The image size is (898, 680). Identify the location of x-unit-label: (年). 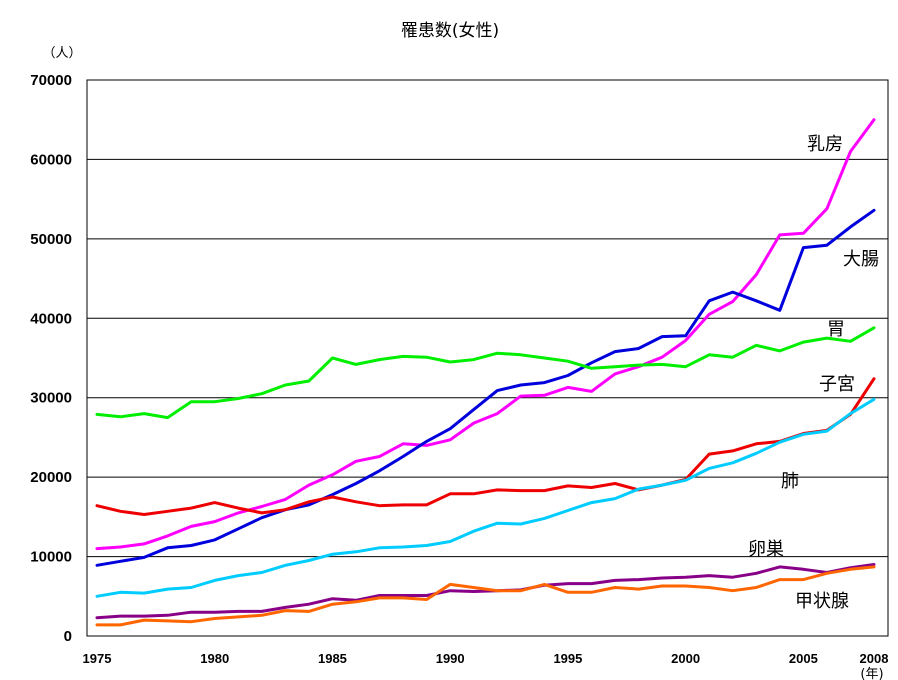
(871, 673).